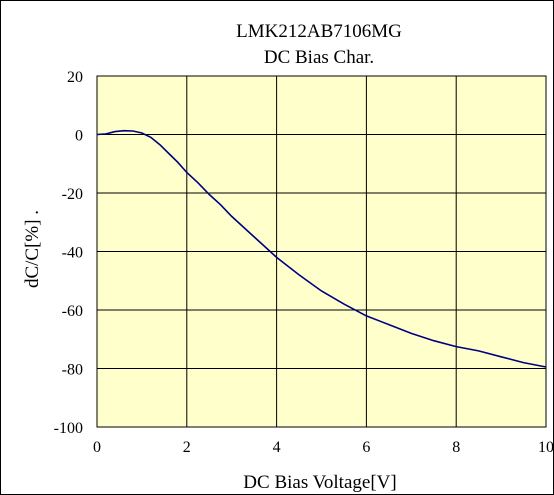  What do you see at coordinates (546, 447) in the screenshot?
I see `x-tick-label: 10` at bounding box center [546, 447].